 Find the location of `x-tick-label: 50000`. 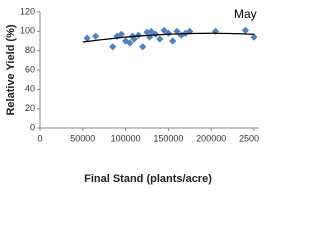

x-tick-label: 50000 is located at coordinates (82, 138).